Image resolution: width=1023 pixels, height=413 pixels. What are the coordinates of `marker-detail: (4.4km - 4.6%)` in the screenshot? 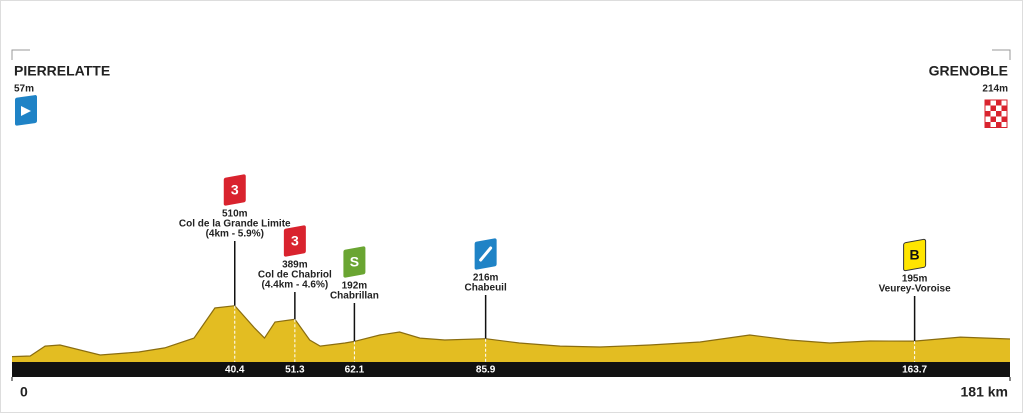 It's located at (295, 285).